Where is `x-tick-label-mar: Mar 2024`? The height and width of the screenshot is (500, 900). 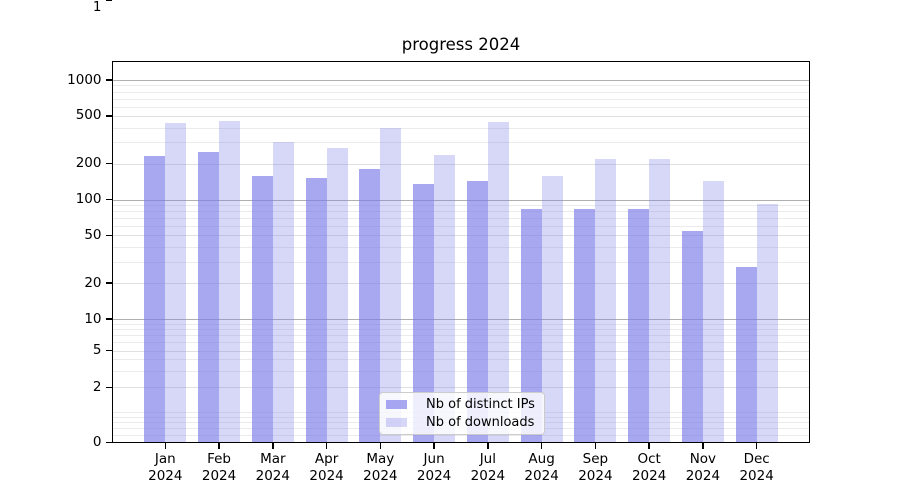 x-tick-label-mar: Mar 2024 is located at coordinates (272, 467).